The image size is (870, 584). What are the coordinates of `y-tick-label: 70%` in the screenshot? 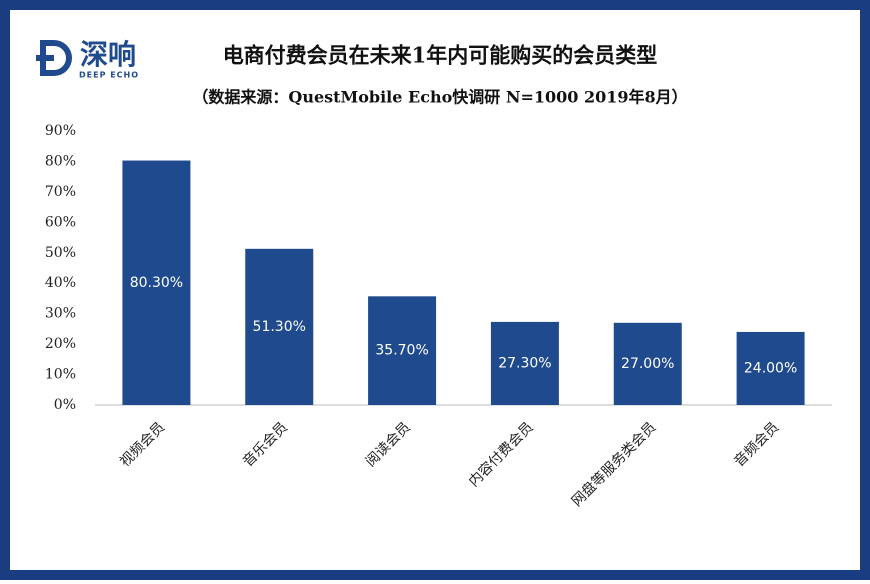 It's located at (60, 192).